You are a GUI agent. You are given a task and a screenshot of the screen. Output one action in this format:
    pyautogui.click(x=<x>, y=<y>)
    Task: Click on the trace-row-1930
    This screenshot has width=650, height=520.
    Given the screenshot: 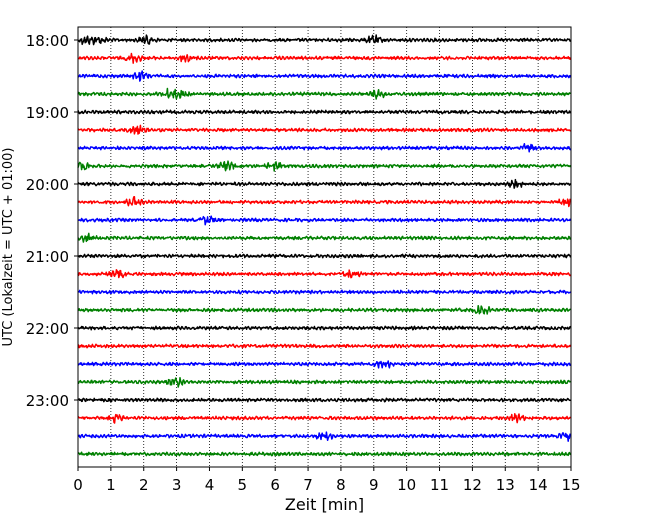 What is the action you would take?
    pyautogui.click(x=324, y=148)
    